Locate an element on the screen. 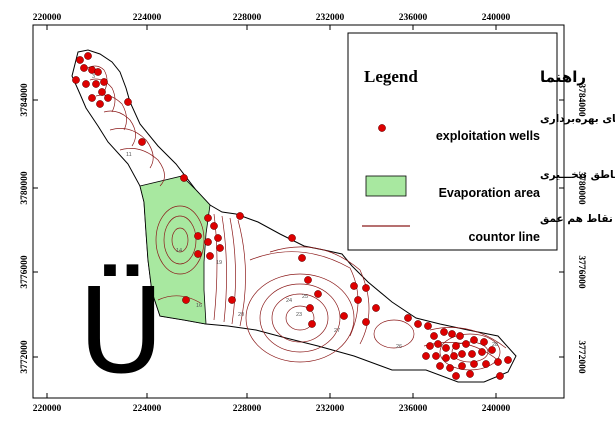 The height and width of the screenshot is (434, 615). y-tick-right-1: 3784000 is located at coordinates (581, 100).